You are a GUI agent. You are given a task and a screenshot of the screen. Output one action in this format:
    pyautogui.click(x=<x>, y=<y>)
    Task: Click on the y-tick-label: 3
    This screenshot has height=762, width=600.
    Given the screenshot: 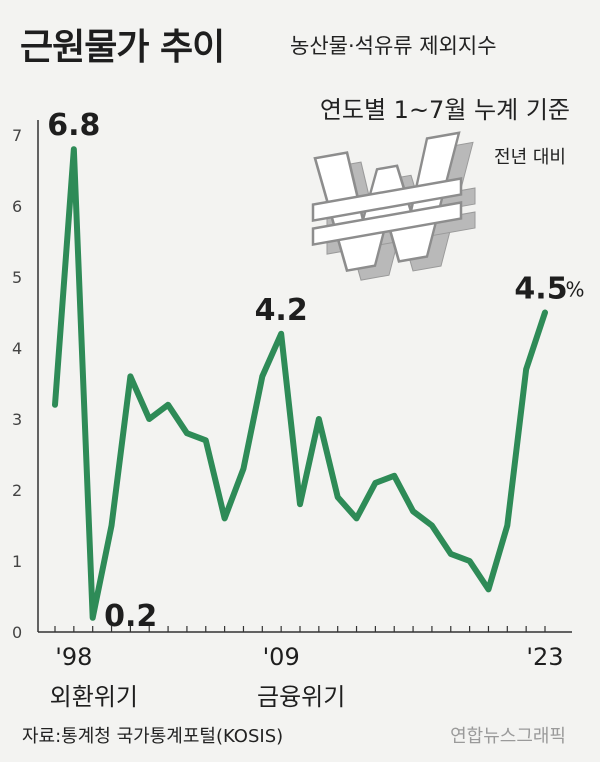 What is the action you would take?
    pyautogui.click(x=17, y=419)
    